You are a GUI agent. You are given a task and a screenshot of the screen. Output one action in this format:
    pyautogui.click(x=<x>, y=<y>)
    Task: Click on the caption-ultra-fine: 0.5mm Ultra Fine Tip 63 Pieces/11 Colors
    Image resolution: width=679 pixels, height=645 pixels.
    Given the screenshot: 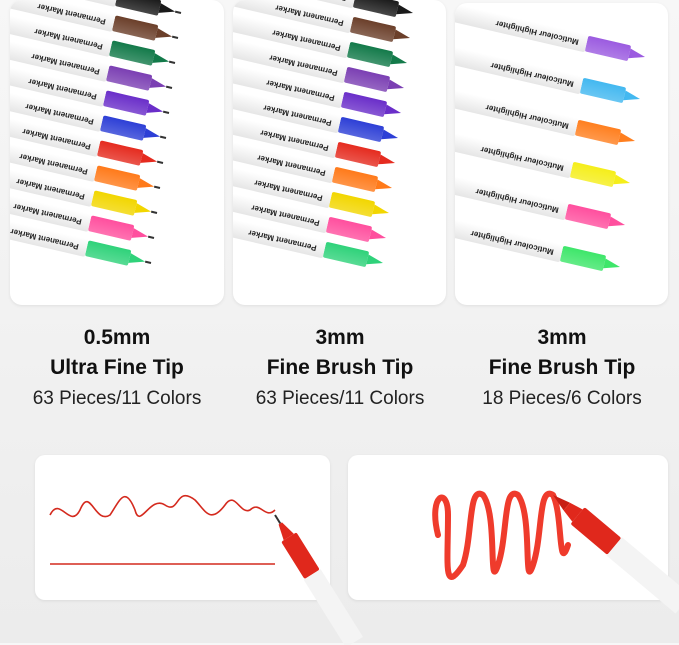 What is the action you would take?
    pyautogui.click(x=117, y=369)
    